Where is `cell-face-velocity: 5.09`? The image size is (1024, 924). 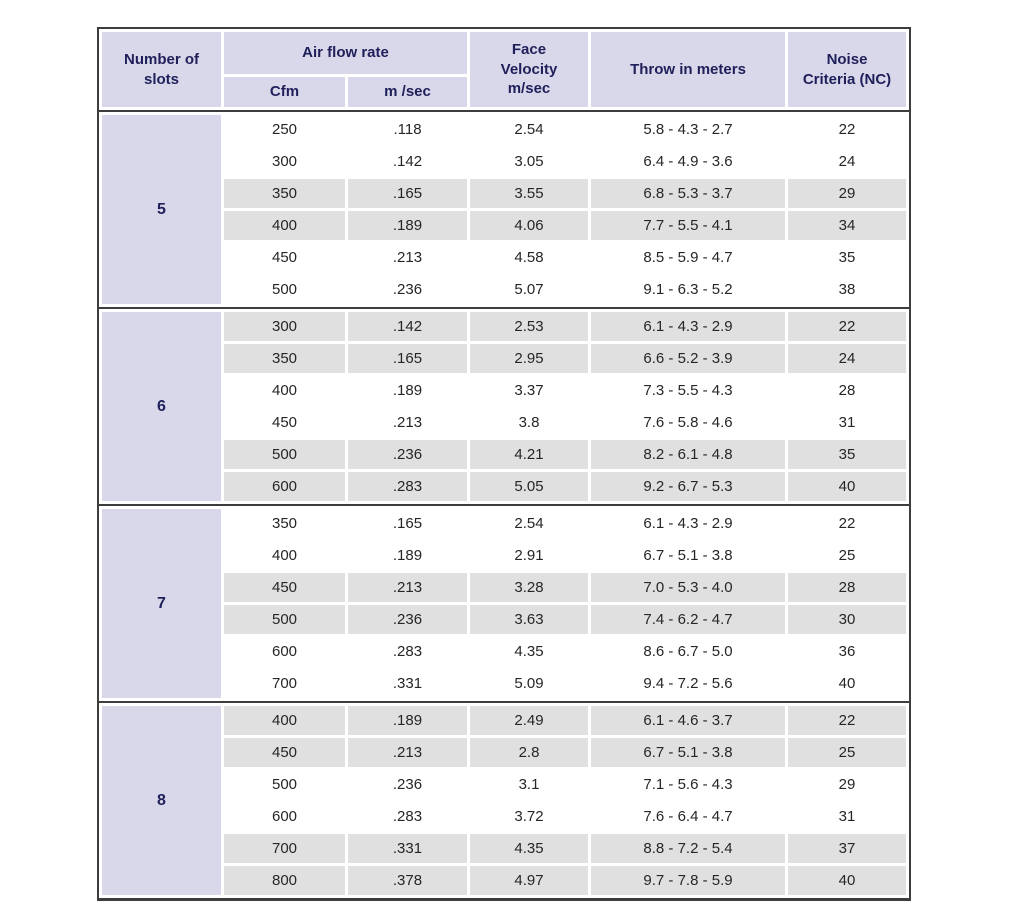
cell-face-velocity: 5.09 is located at coordinates (529, 683).